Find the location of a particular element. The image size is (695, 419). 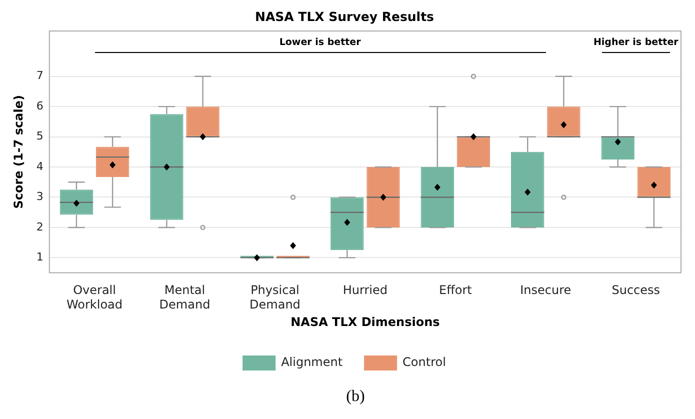

x-tick-label: Physical Demand is located at coordinates (275, 297).